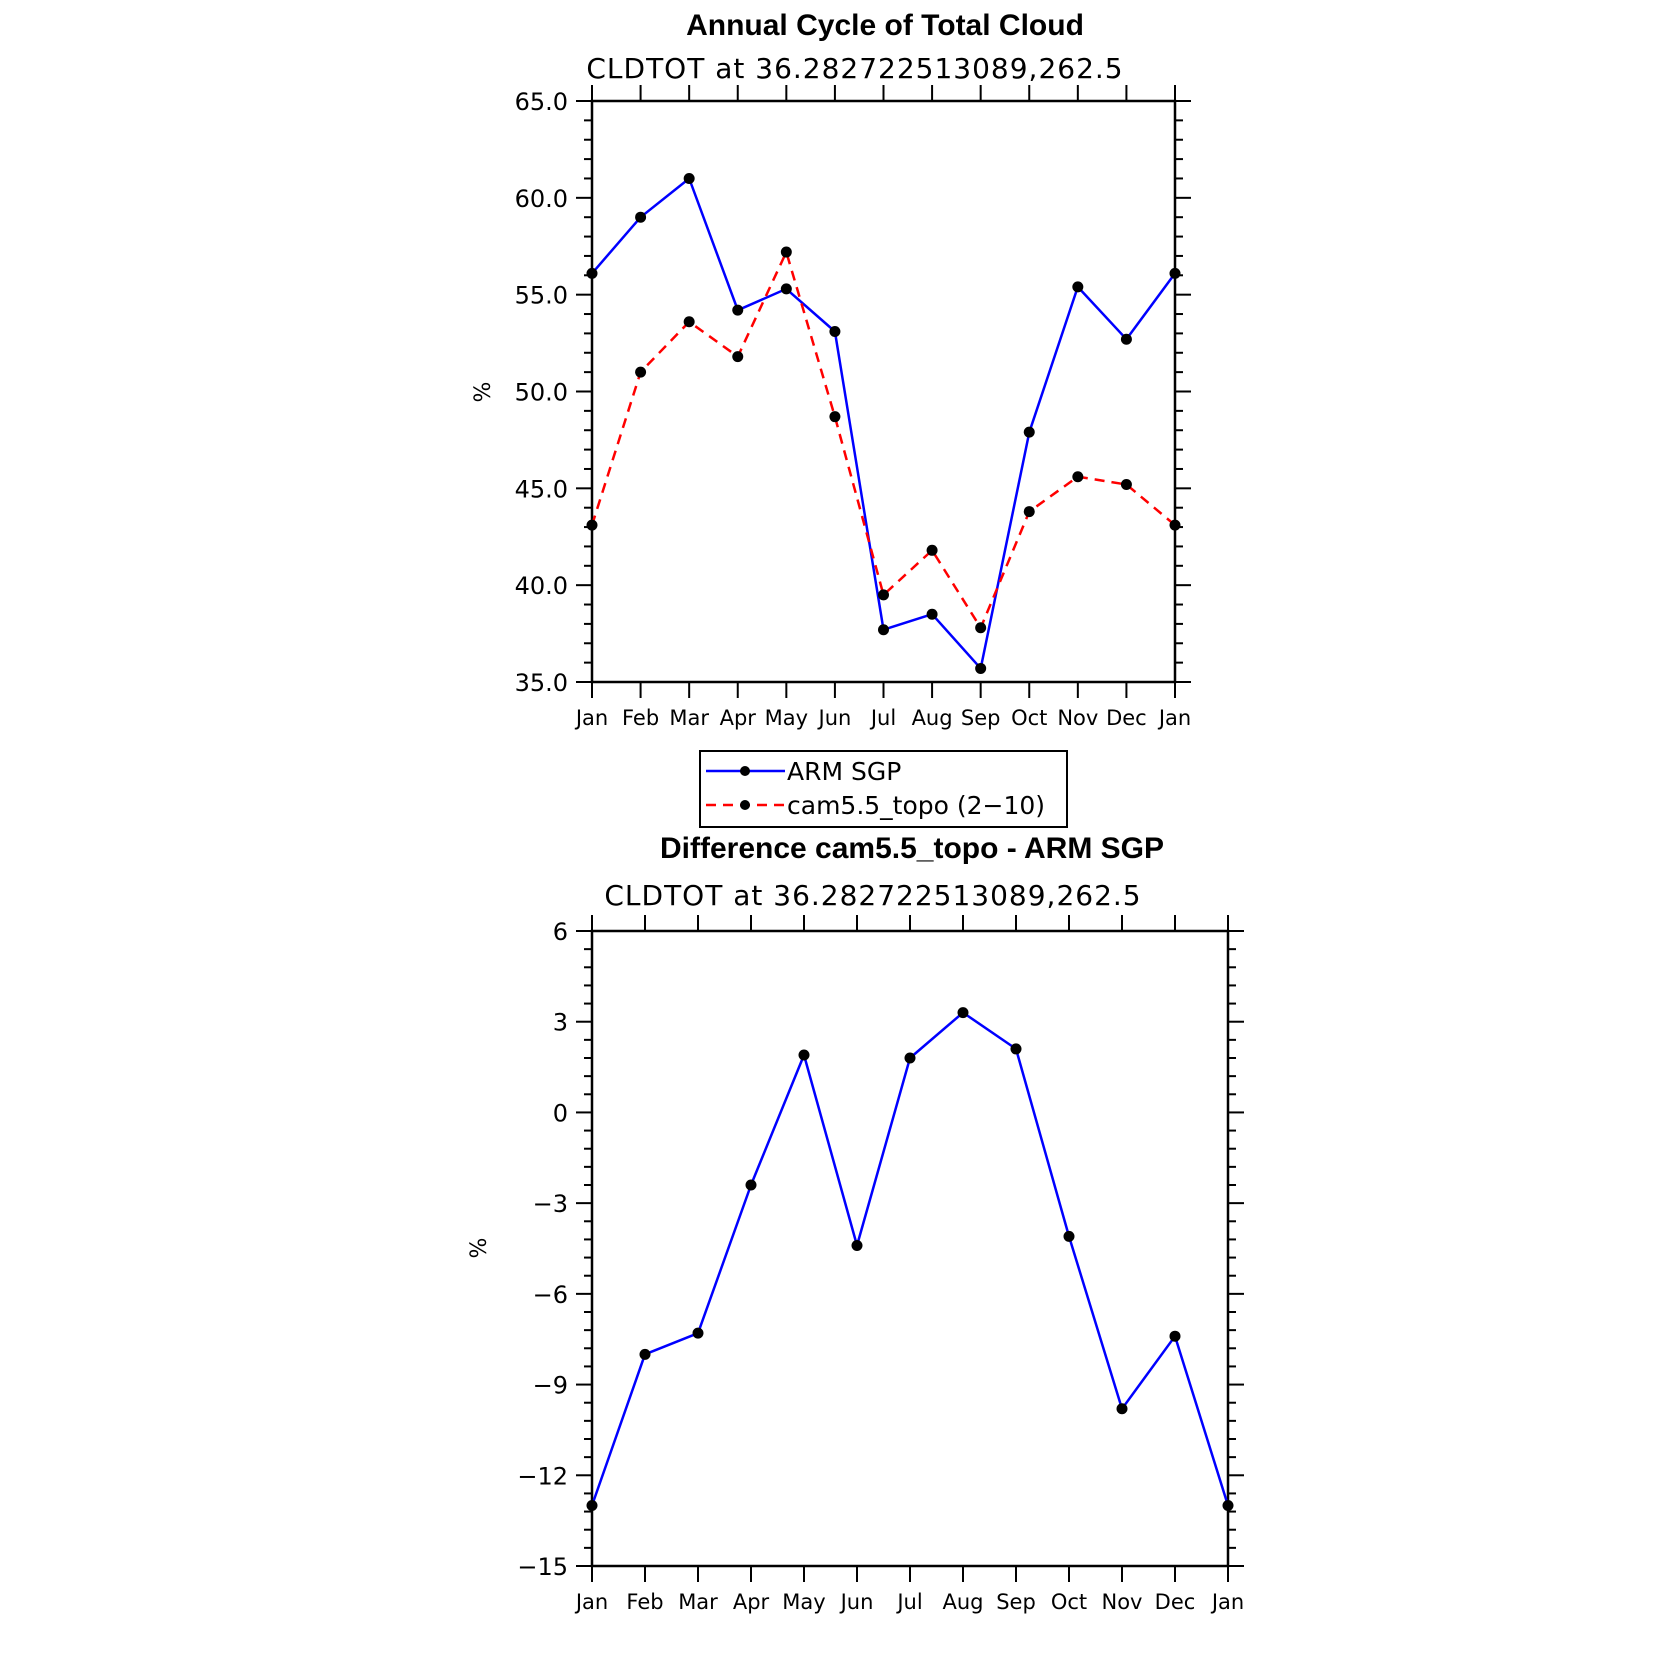  What do you see at coordinates (854, 68) in the screenshot?
I see `top-chart-subtitle: CLDTOT at 36.282722513089,262.5` at bounding box center [854, 68].